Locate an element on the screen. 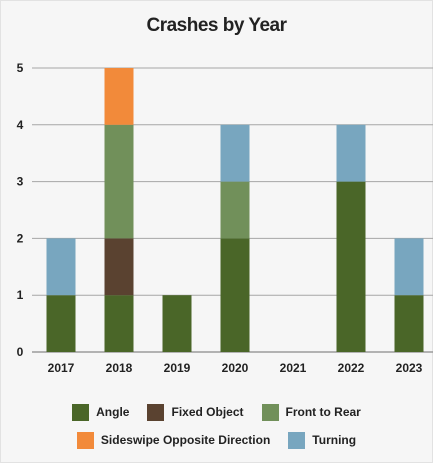  legend-item-fixed-object: Fixed Object is located at coordinates (195, 412).